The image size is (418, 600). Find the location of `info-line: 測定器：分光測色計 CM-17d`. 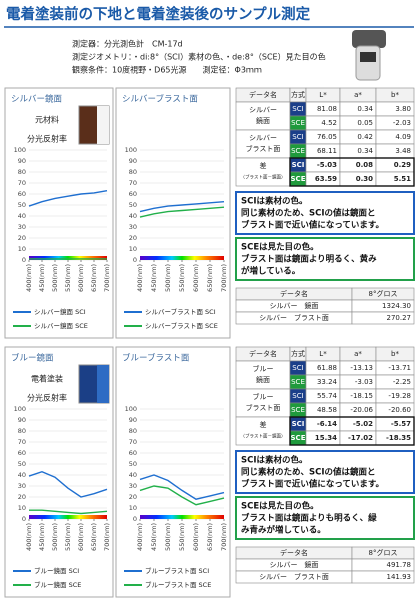

info-line: 測定器：分光測色計 CM-17d is located at coordinates (127, 44).